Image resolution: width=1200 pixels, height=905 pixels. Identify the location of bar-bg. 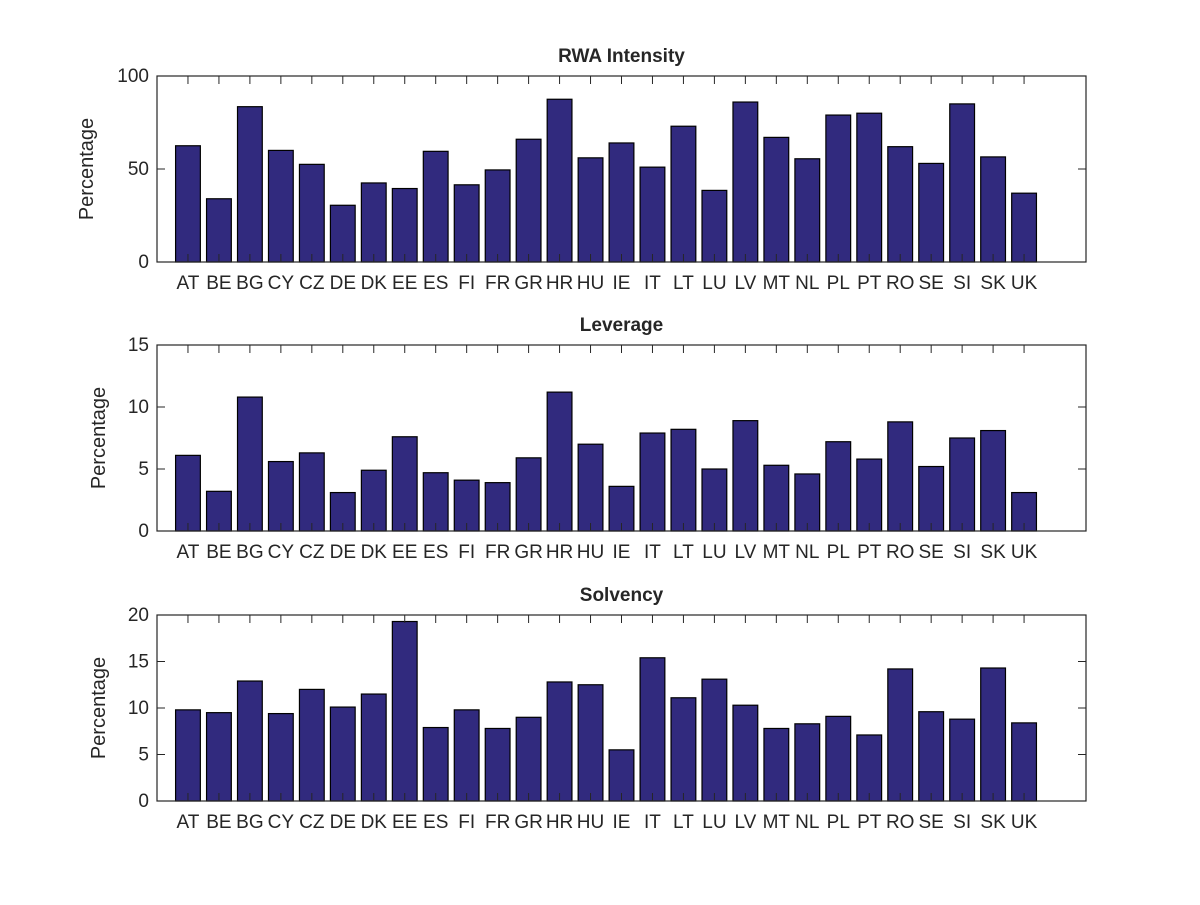
(249, 464).